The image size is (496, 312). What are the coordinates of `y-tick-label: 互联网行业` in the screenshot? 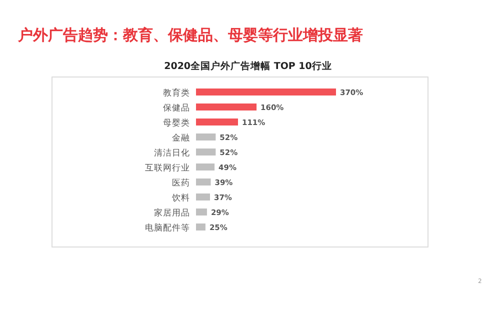 It's located at (167, 168).